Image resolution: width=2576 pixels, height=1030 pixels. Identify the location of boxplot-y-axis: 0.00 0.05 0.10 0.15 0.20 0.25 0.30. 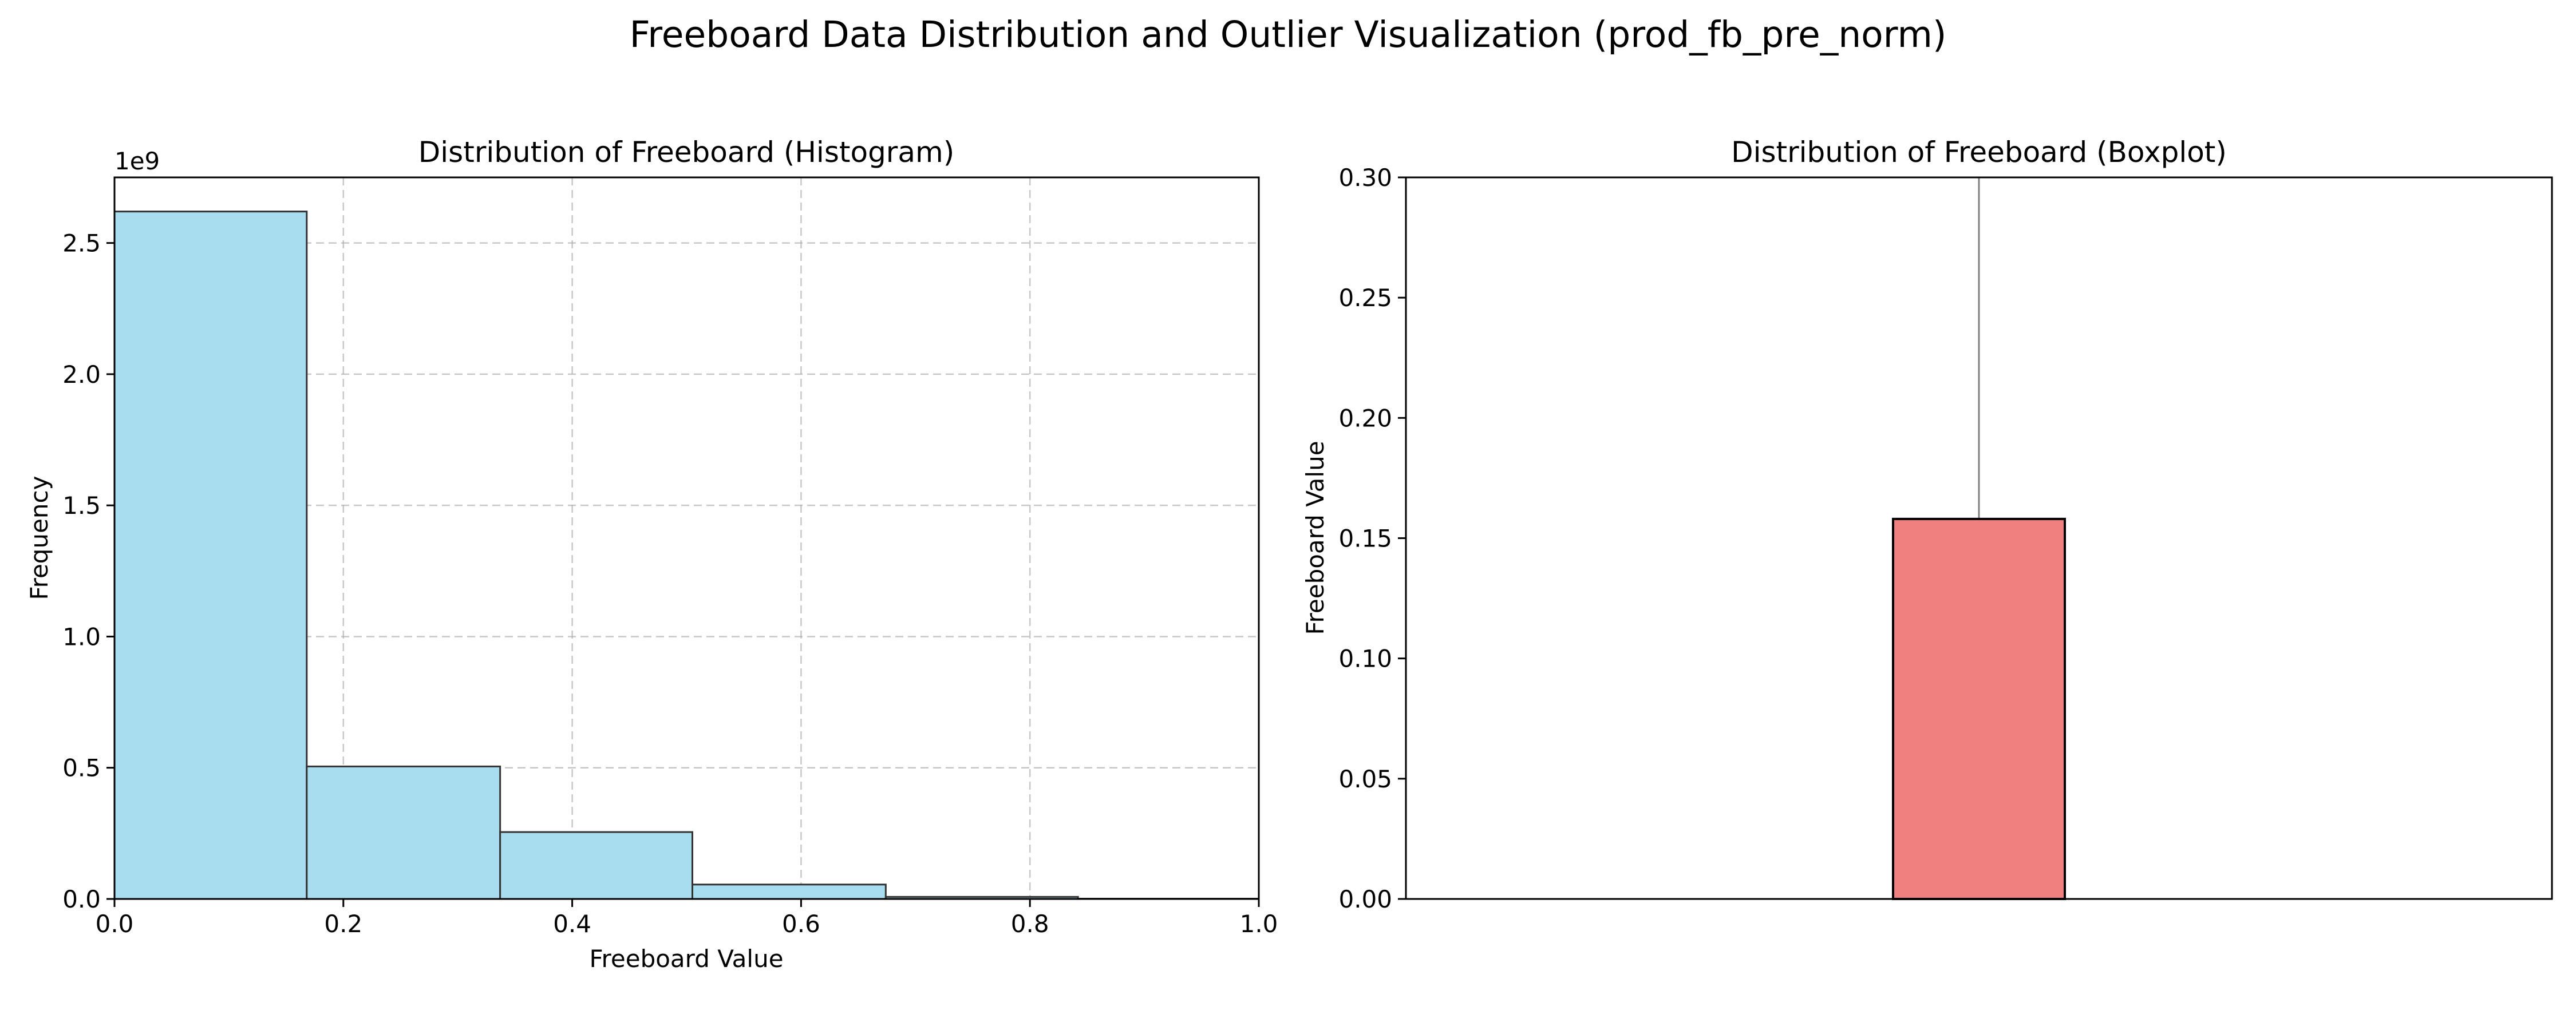
(1372, 538).